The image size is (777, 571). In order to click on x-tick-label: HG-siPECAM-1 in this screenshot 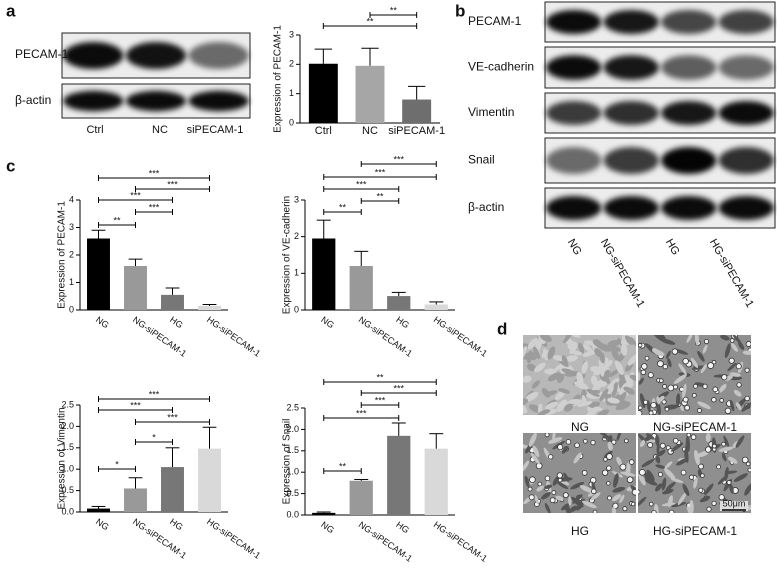, I will do `click(233, 538)`.